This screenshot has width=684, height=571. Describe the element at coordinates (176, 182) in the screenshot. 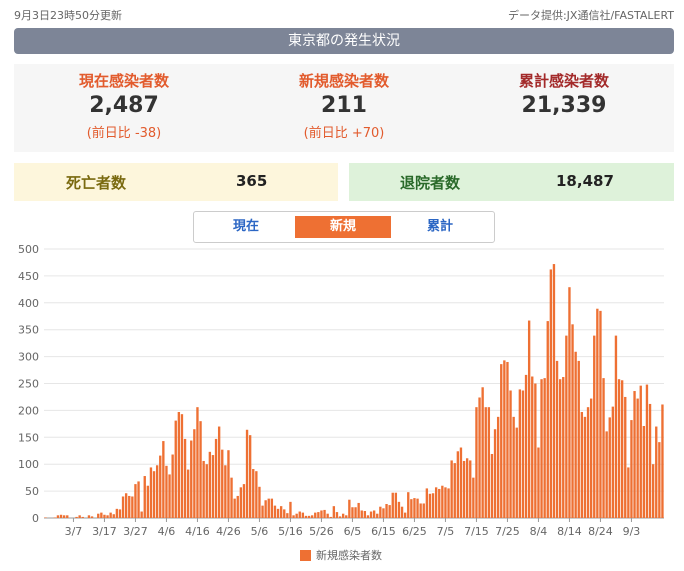

I see `deaths-box: 死亡者数 365` at that location.